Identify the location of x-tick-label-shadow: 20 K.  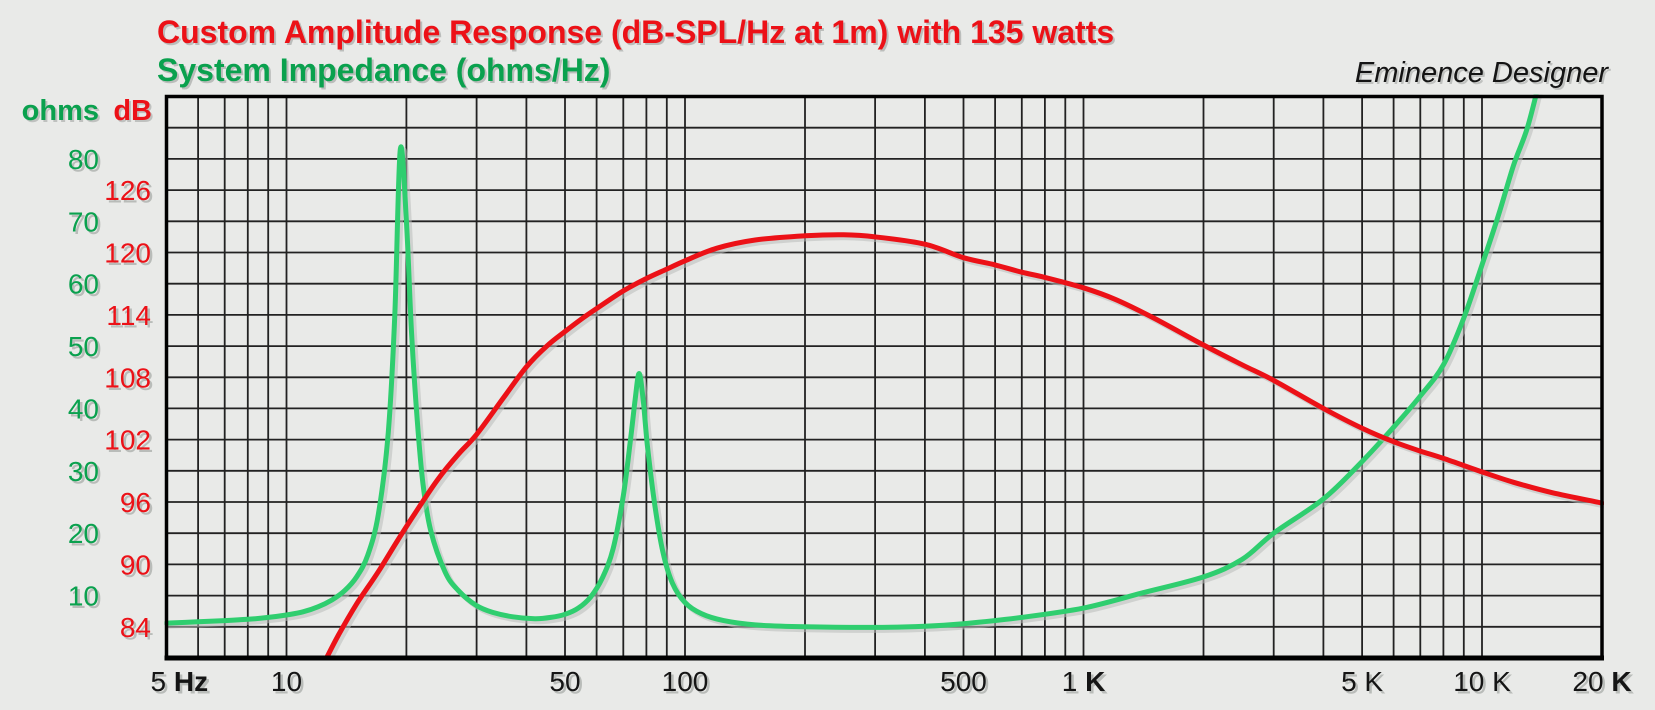
(1604, 684).